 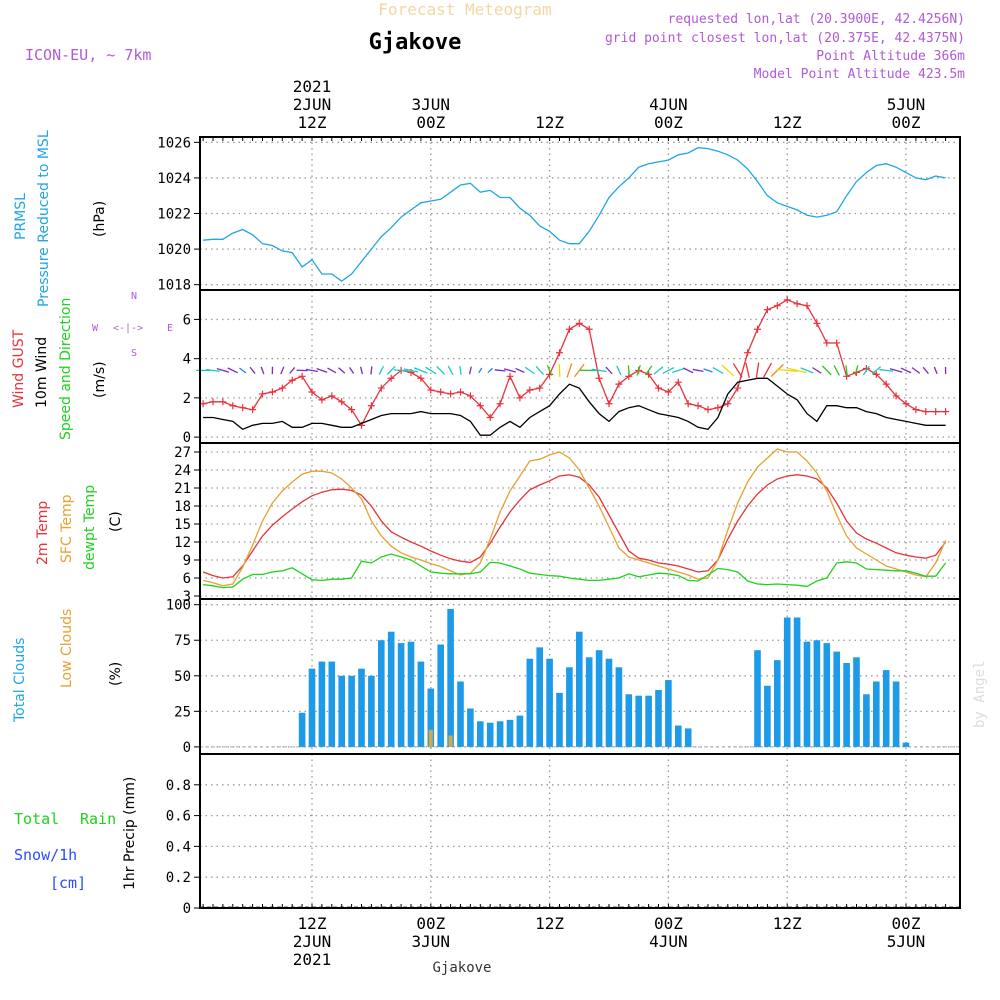 What do you see at coordinates (312, 122) in the screenshot?
I see `time-label-top: 12Z` at bounding box center [312, 122].